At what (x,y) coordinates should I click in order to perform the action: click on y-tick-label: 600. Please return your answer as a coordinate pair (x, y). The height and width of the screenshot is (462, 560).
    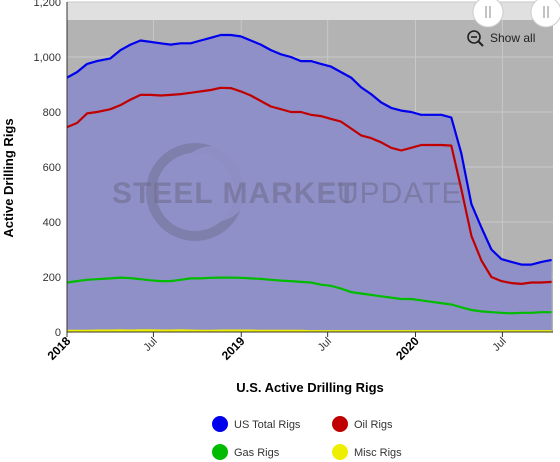
    Looking at the image, I should click on (52, 168).